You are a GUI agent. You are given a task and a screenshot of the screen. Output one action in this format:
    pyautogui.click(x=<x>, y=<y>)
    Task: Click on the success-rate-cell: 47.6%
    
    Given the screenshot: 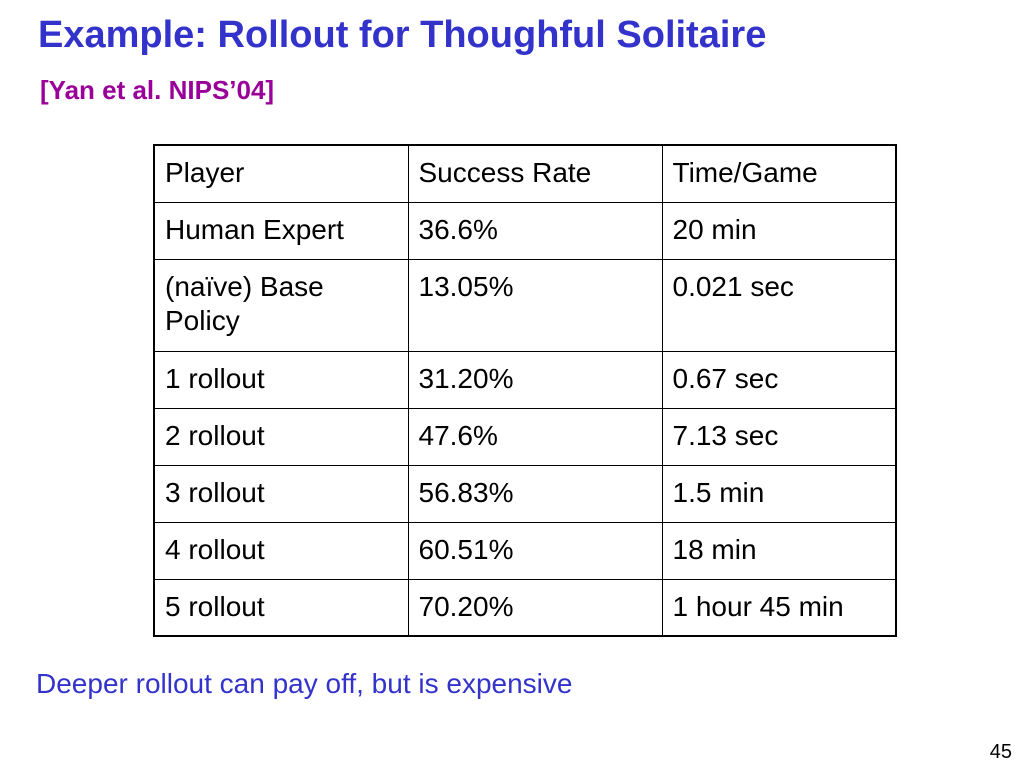 What is the action you would take?
    pyautogui.click(x=535, y=436)
    